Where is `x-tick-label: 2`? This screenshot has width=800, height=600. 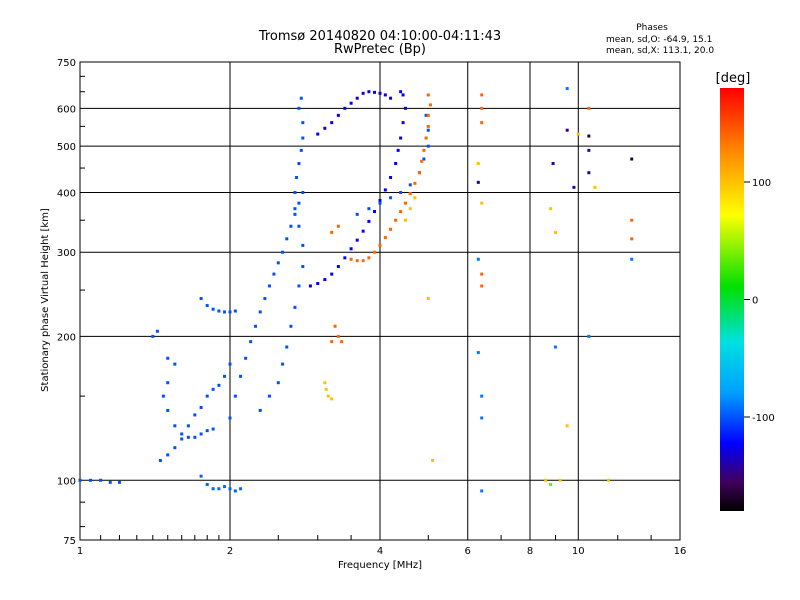
x-tick-label: 2 is located at coordinates (230, 551).